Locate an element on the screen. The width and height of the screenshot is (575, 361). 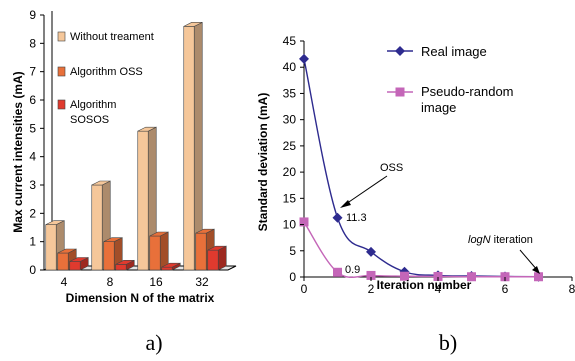
legend-label-pseudo: image is located at coordinates (438, 107).